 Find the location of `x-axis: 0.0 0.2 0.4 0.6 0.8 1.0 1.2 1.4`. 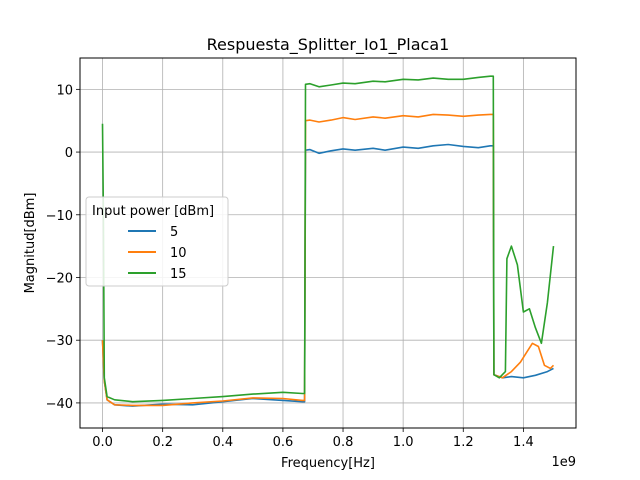

x-axis: 0.0 0.2 0.4 0.6 0.8 1.0 1.2 1.4 is located at coordinates (313, 439).